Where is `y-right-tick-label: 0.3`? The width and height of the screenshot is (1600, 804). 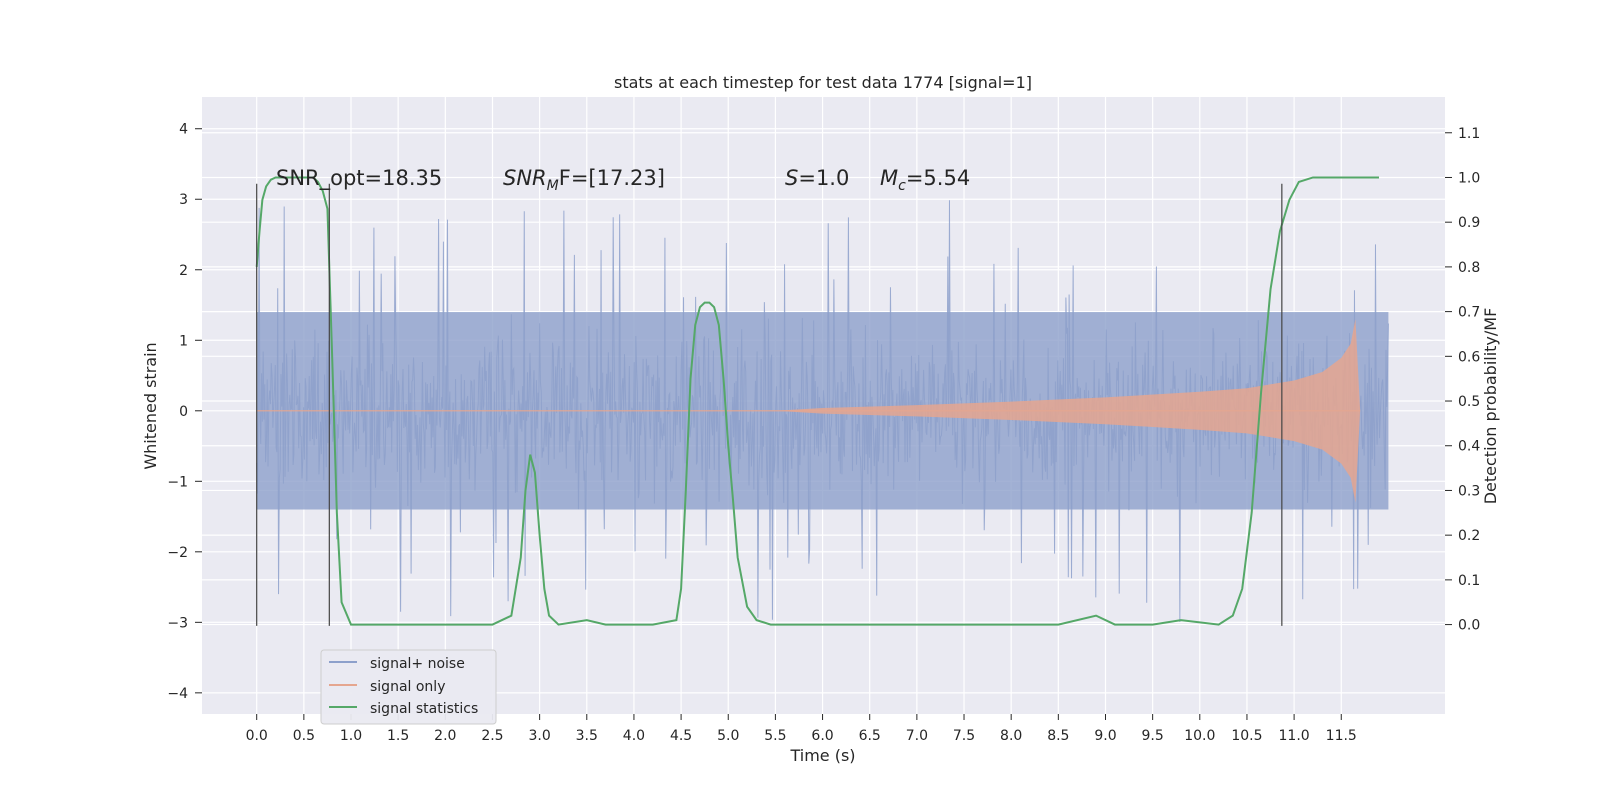
y-right-tick-label: 0.3 is located at coordinates (1469, 491).